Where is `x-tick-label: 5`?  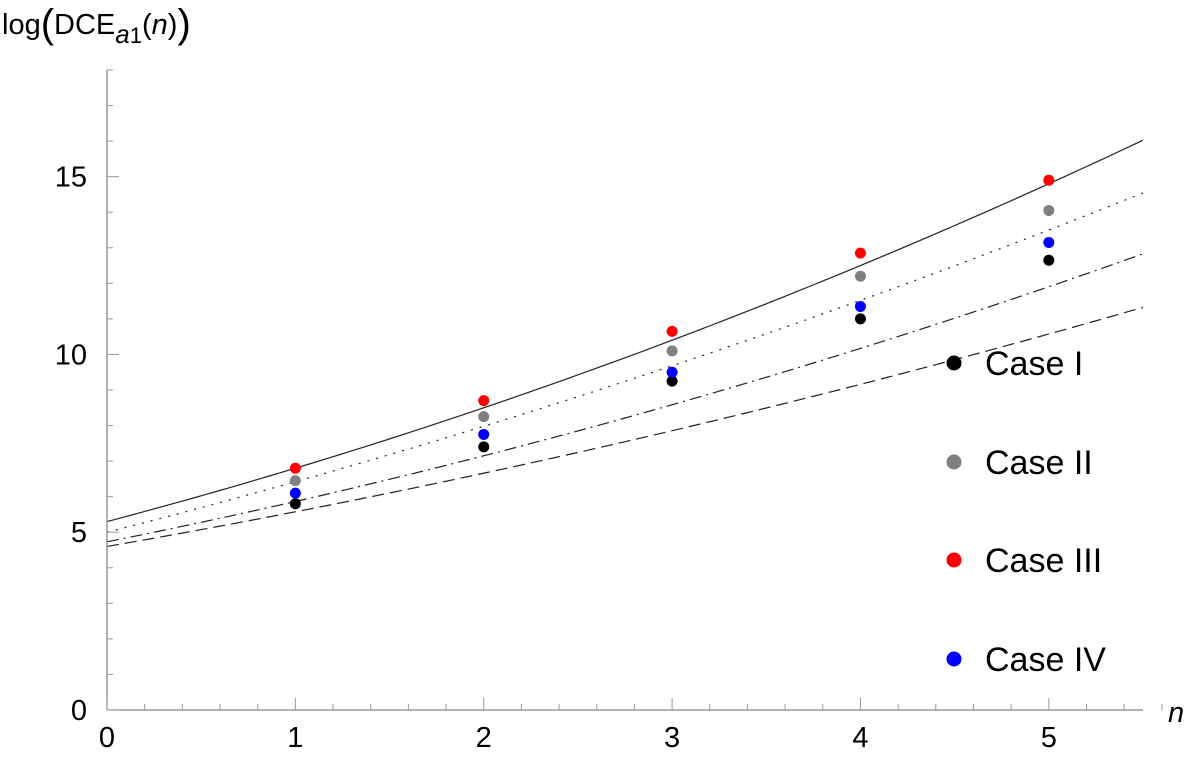
x-tick-label: 5 is located at coordinates (1049, 738).